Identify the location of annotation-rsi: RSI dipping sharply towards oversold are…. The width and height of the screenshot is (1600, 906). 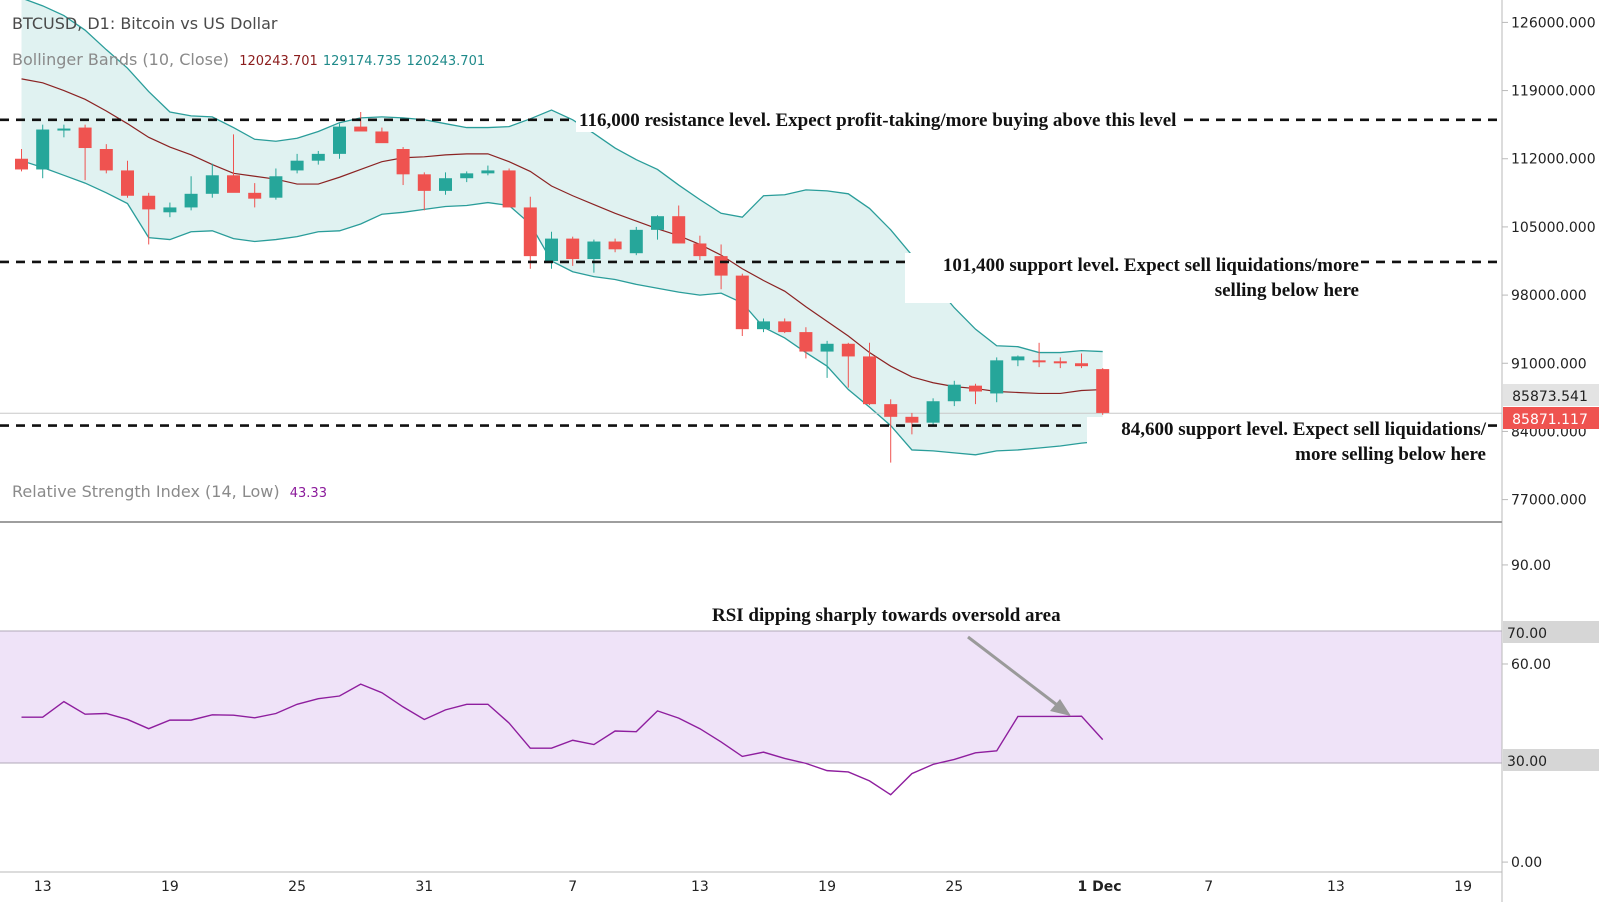
(886, 616).